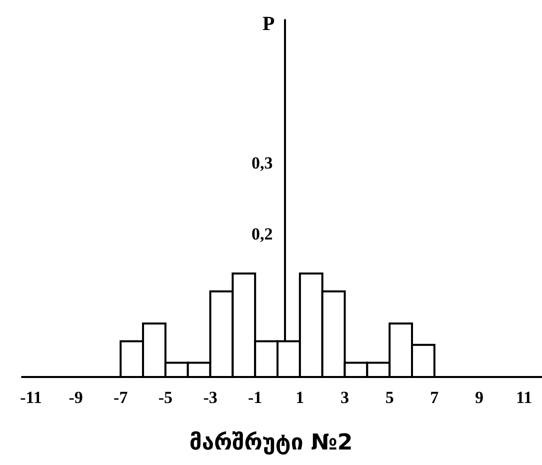 This screenshot has height=465, width=542. Describe the element at coordinates (121, 397) in the screenshot. I see `x-tick-label: -7` at that location.